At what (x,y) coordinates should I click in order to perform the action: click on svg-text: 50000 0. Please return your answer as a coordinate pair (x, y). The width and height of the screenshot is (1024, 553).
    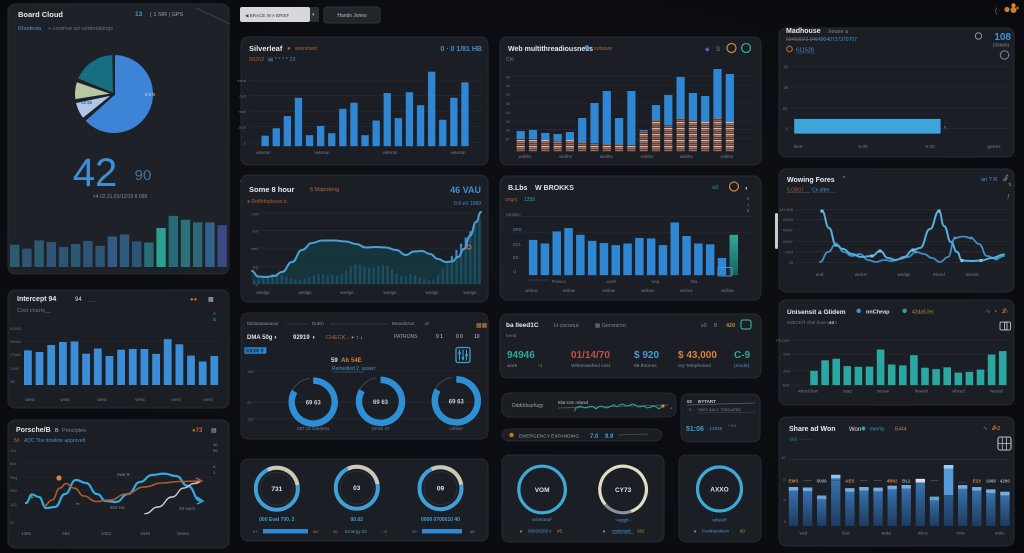
    Looking at the image, I should click on (255, 352).